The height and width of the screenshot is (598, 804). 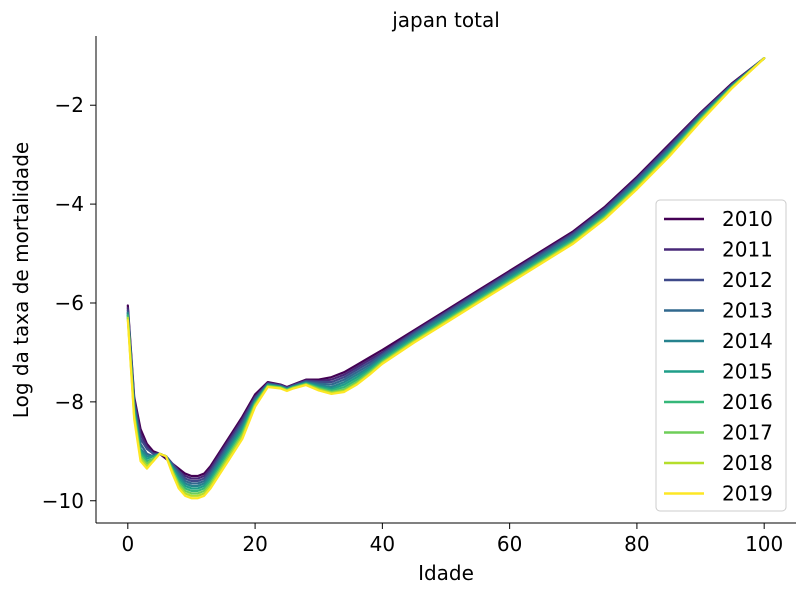 I want to click on chart-title: japan total, so click(x=445, y=20).